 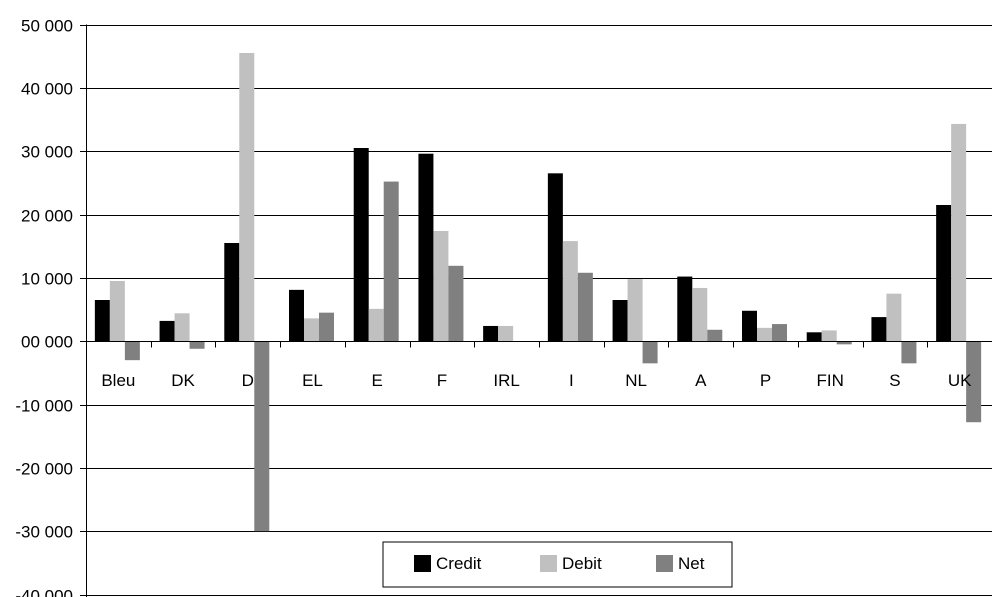 I want to click on bar-net-dk, so click(x=197, y=345).